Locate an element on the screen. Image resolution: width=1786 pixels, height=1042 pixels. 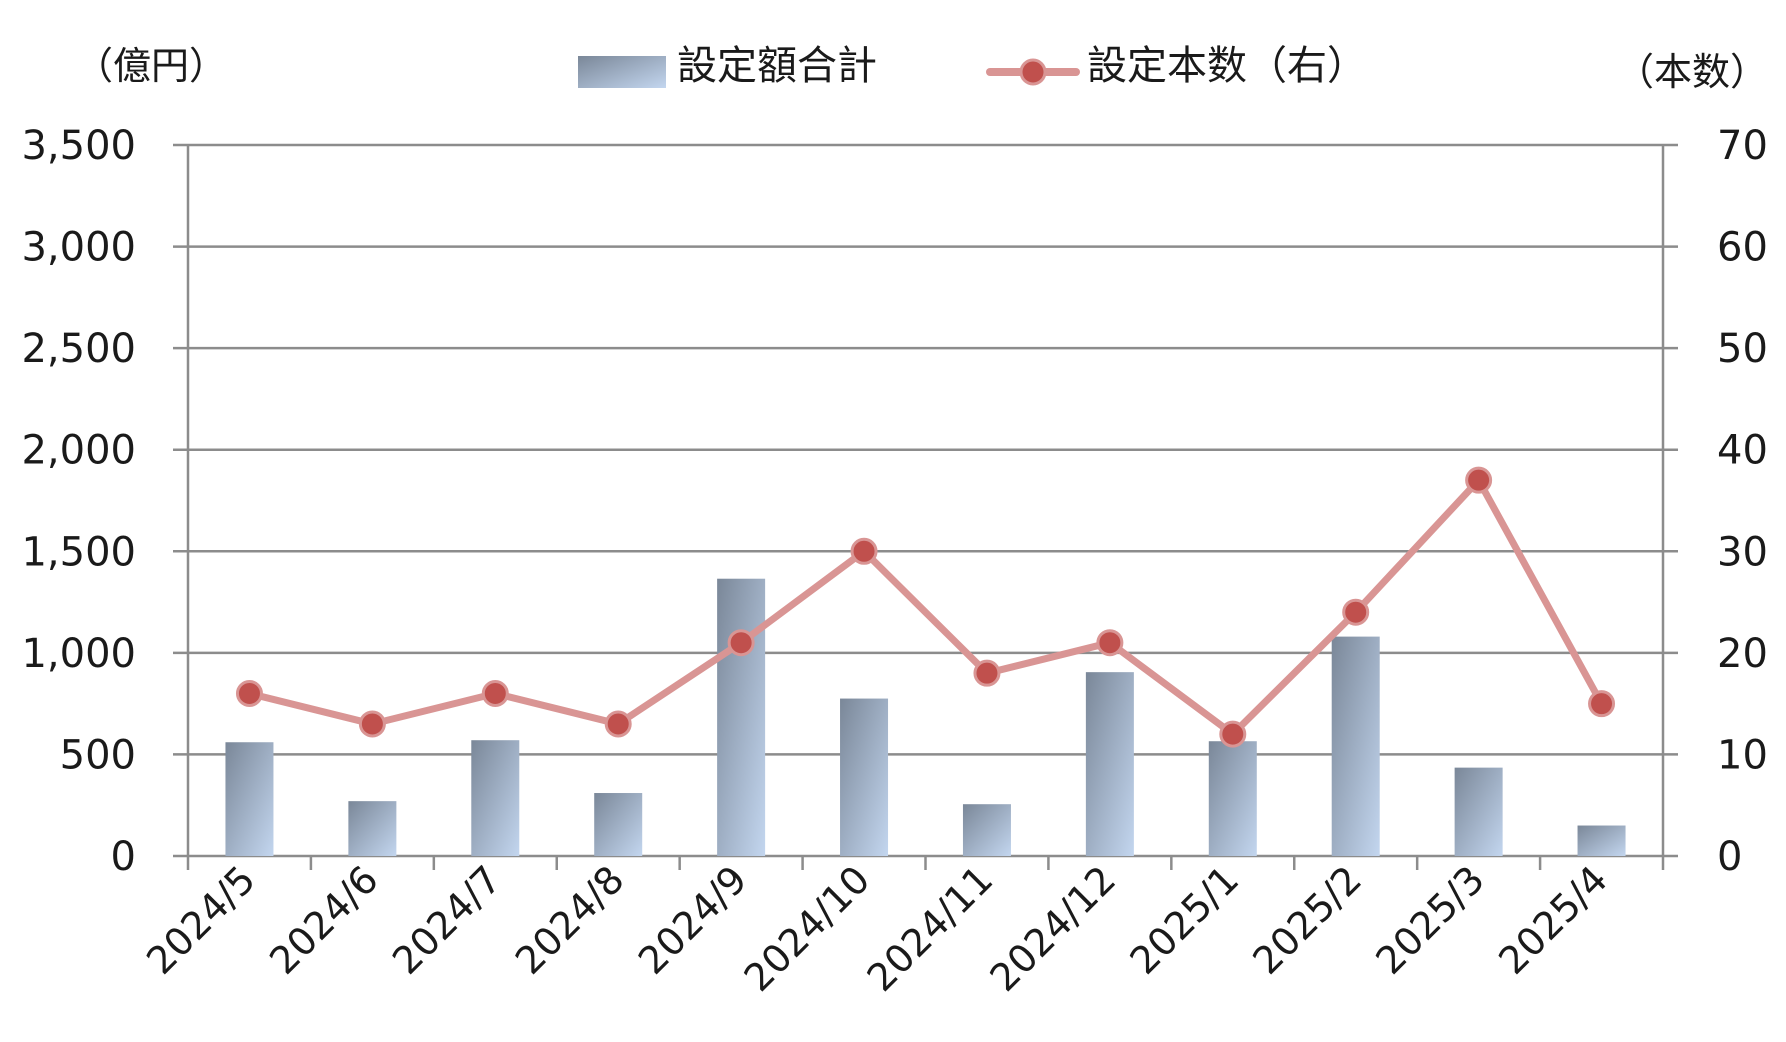
left-axis-tick-label: 0 is located at coordinates (123, 857).